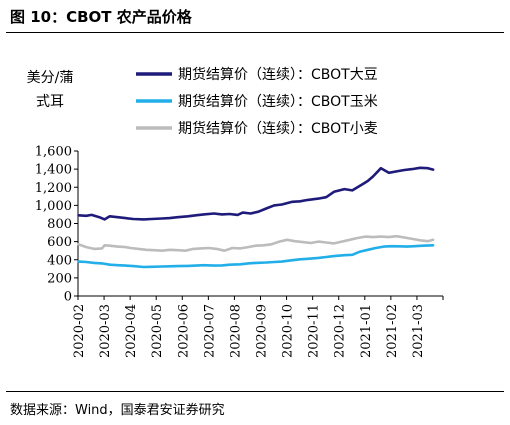 The height and width of the screenshot is (425, 510). I want to click on x-tick-label: 2021-02, so click(392, 331).